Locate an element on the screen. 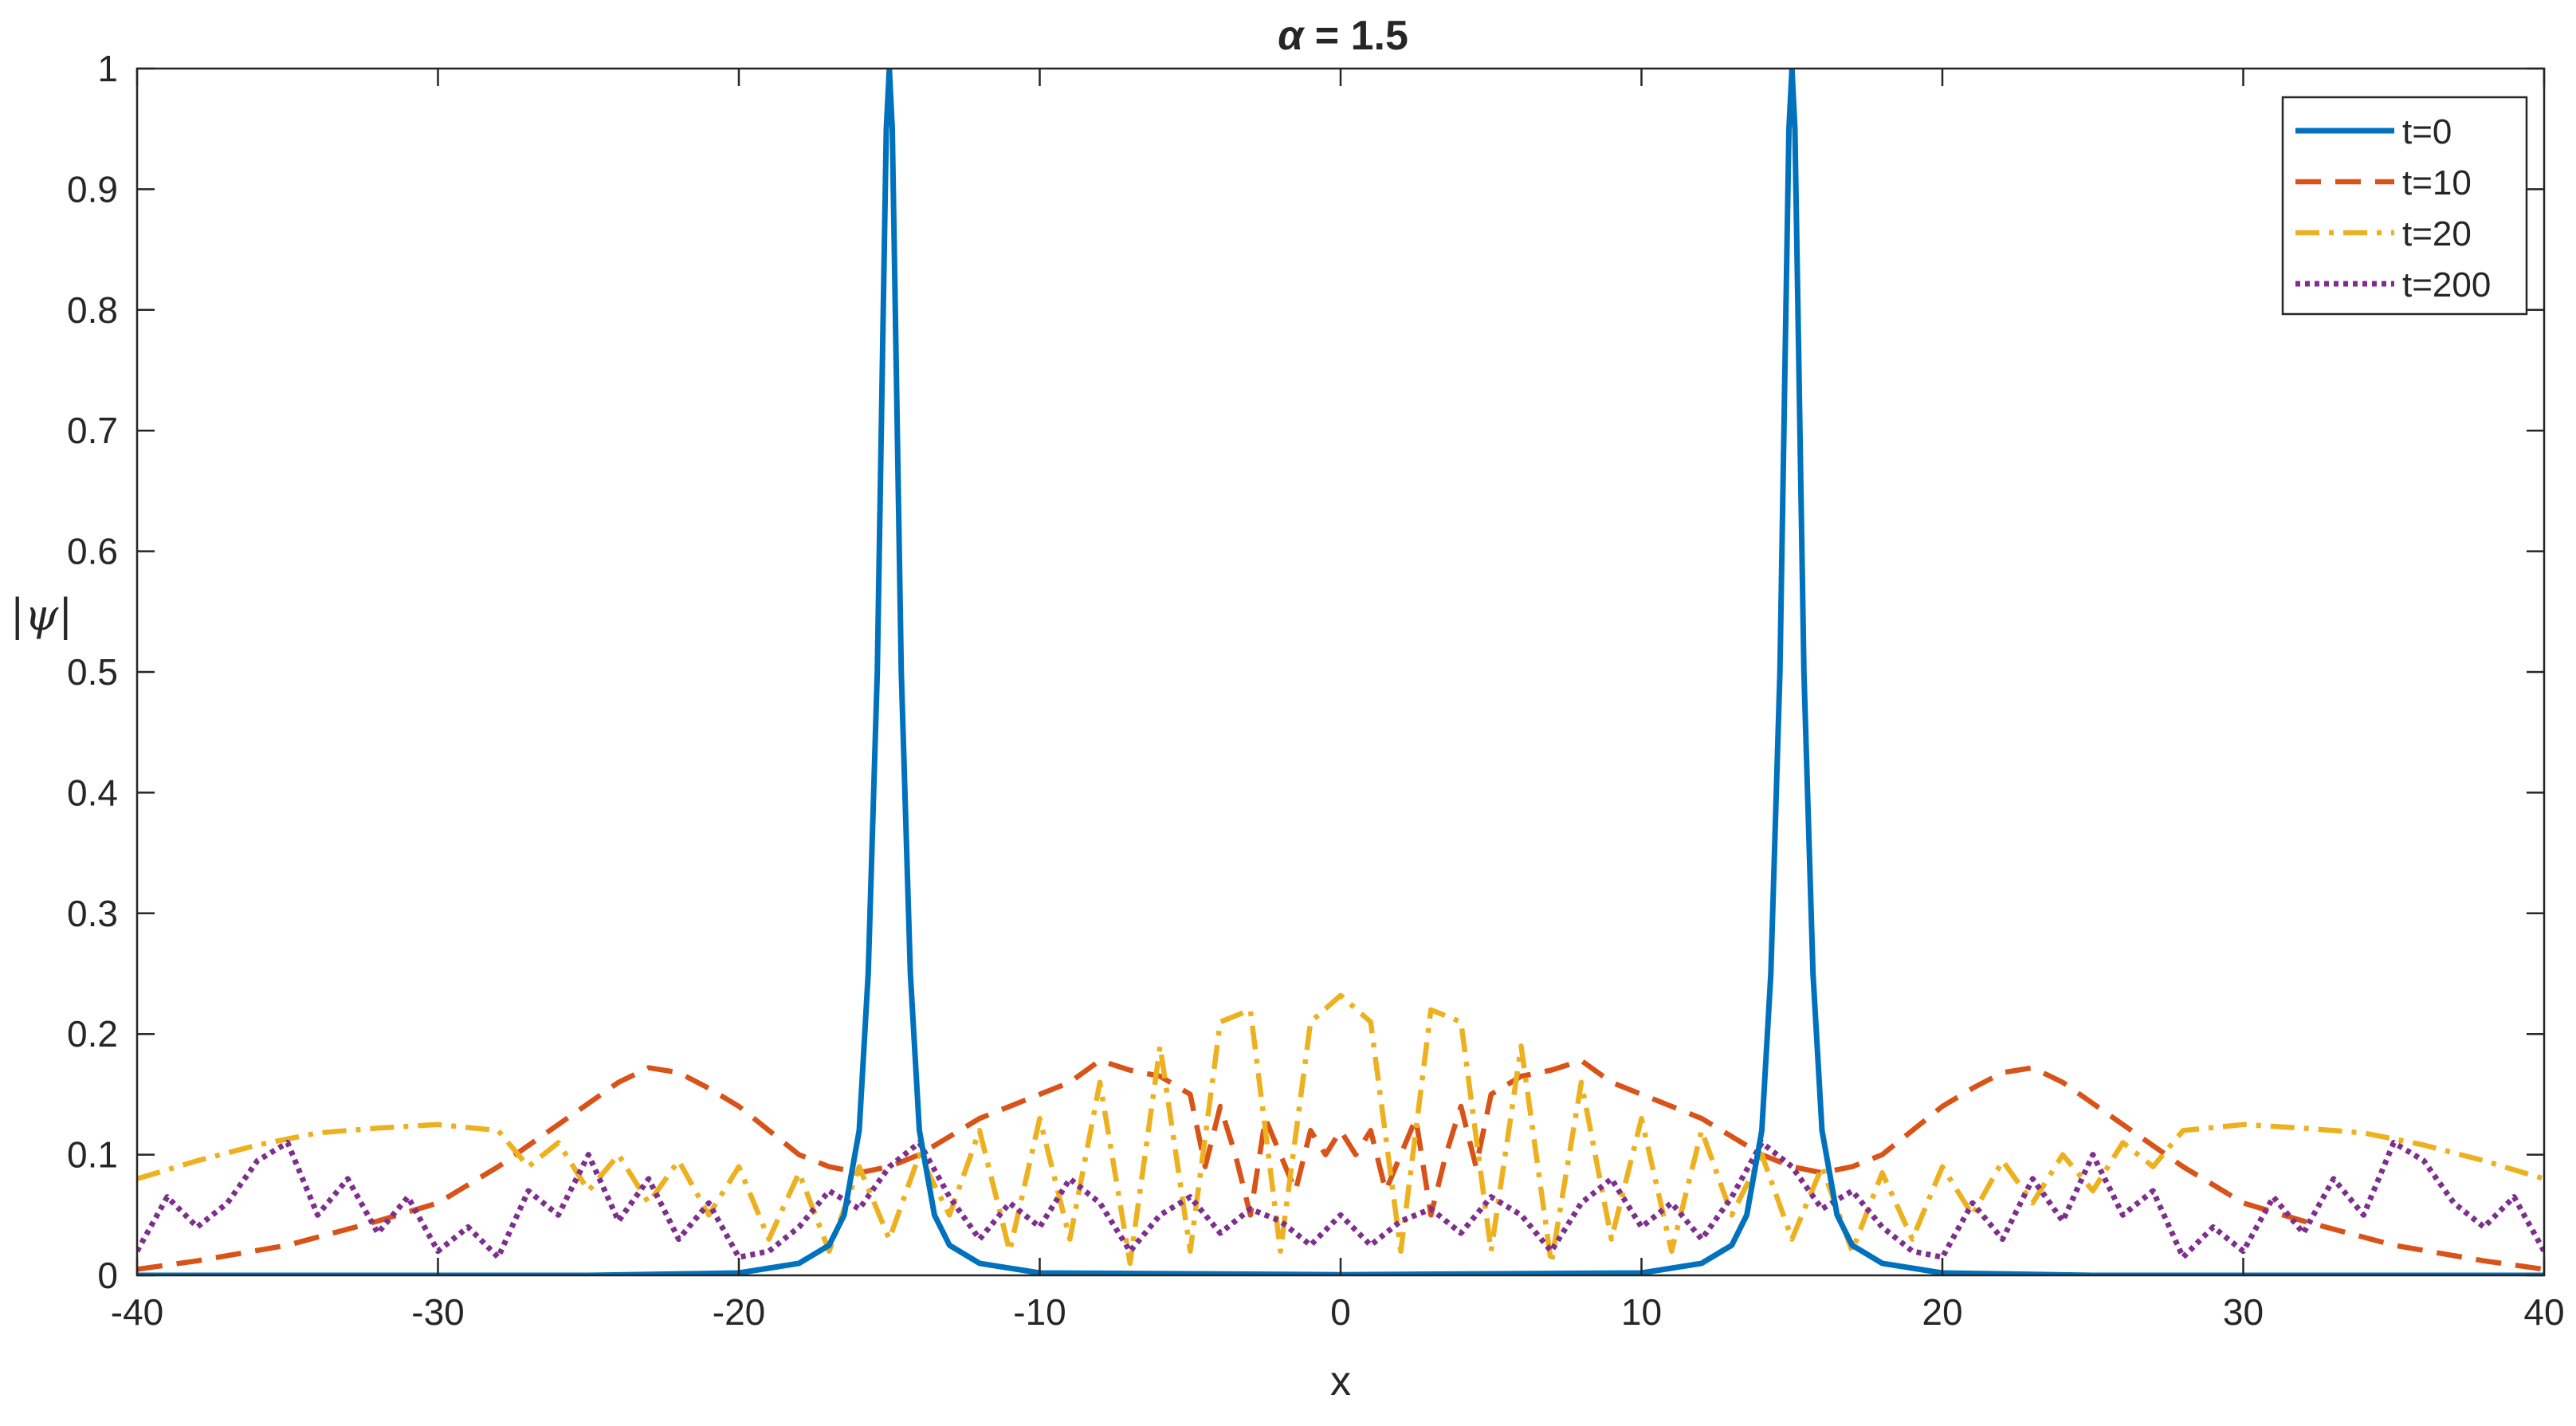 This screenshot has width=2576, height=1426. y-tick-label: 0.1 is located at coordinates (92, 1155).